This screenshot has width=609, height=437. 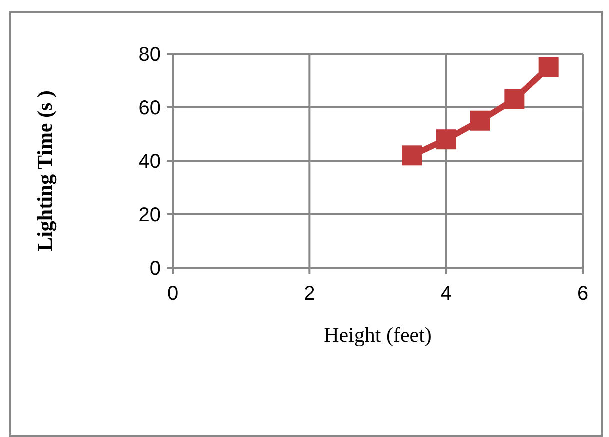 What do you see at coordinates (149, 215) in the screenshot?
I see `y-tick-label: 20` at bounding box center [149, 215].